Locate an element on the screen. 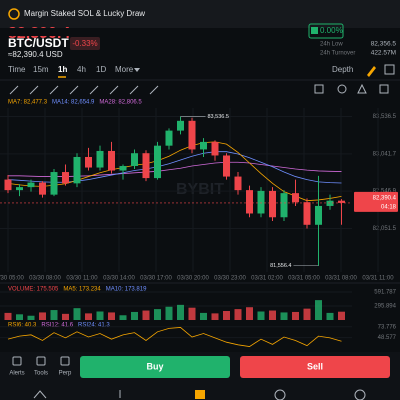  interval-tab: 1D is located at coordinates (101, 69).